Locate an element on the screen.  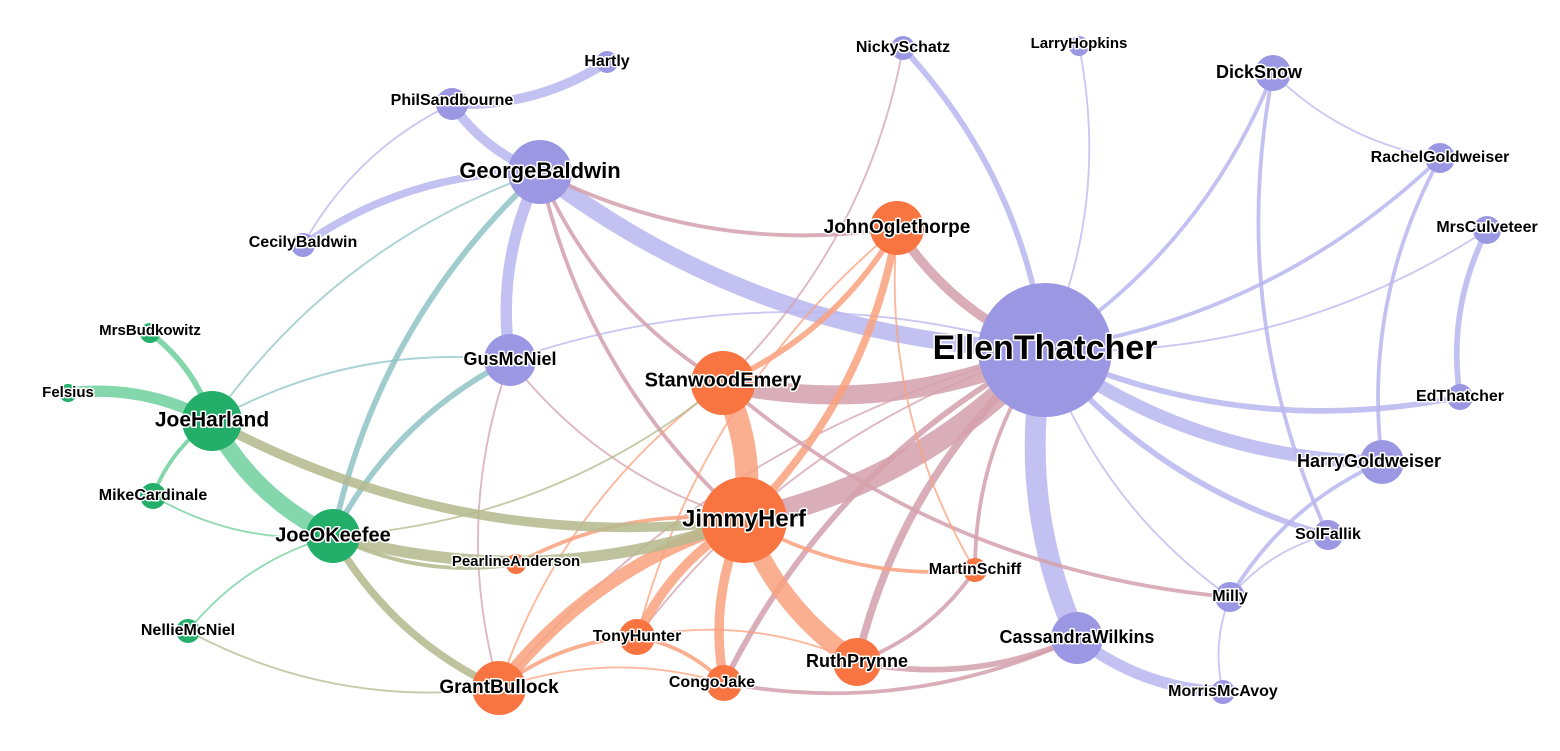
node-congo-jake is located at coordinates (724, 683).